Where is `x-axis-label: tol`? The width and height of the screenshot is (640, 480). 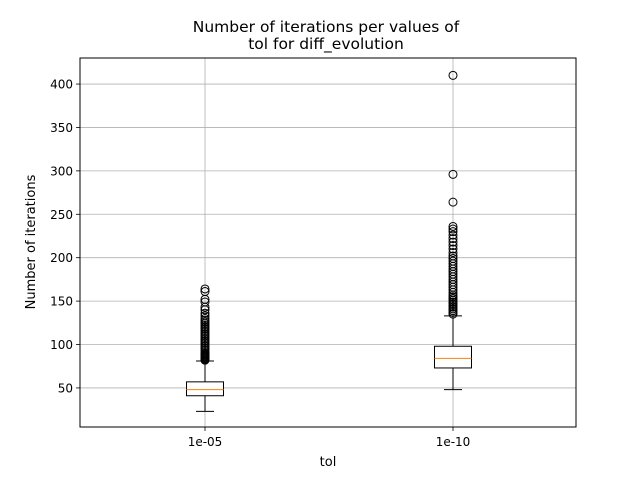
x-axis-label: tol is located at coordinates (328, 462).